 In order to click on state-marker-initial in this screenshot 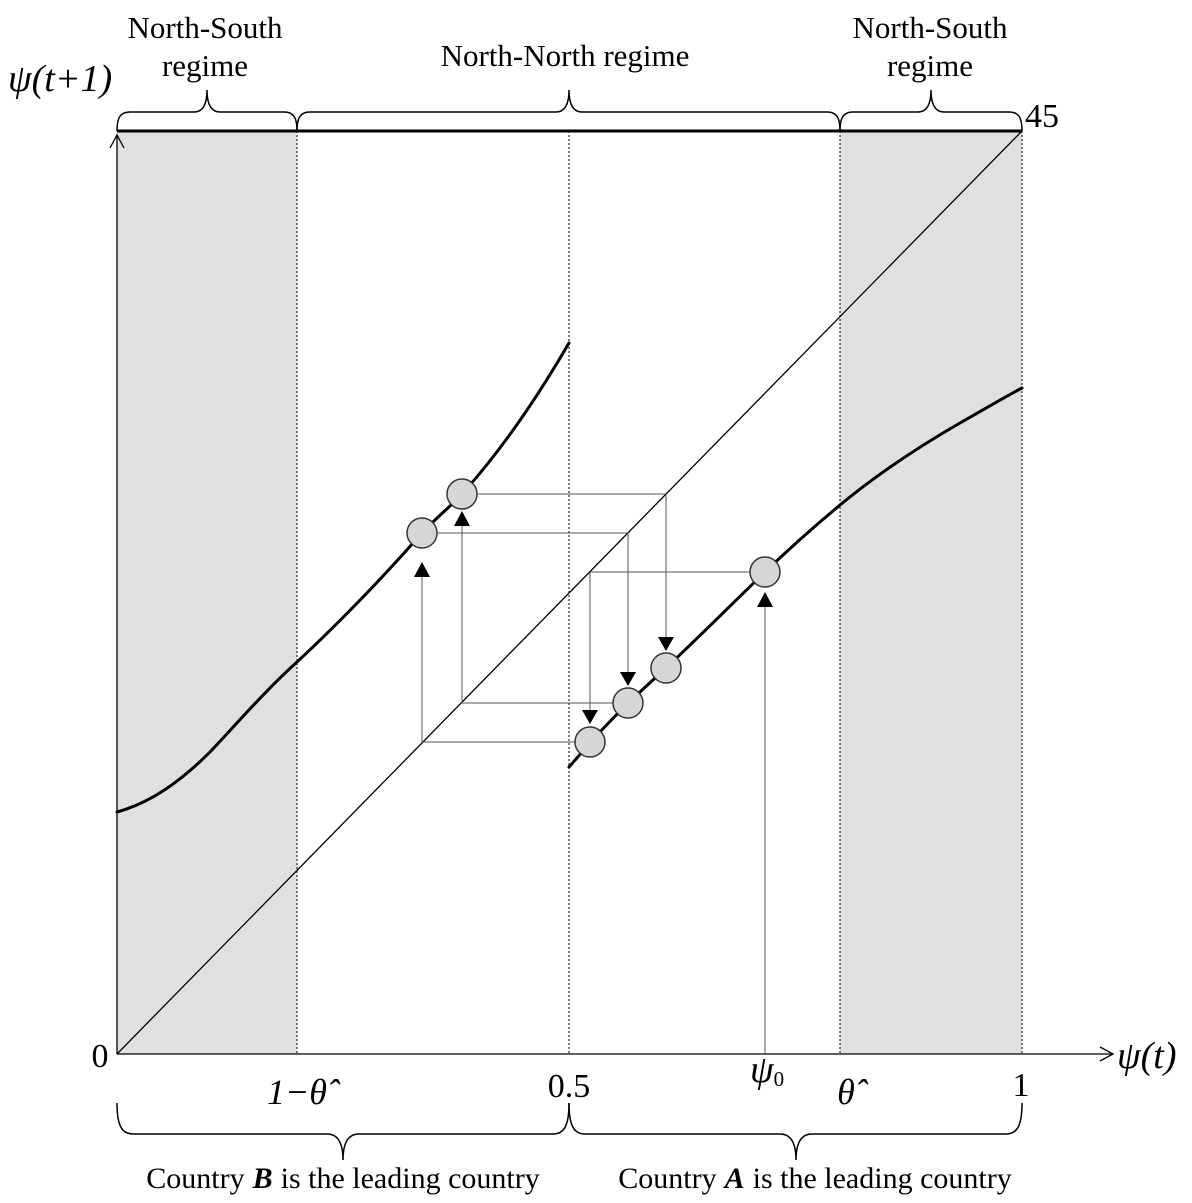, I will do `click(765, 572)`.